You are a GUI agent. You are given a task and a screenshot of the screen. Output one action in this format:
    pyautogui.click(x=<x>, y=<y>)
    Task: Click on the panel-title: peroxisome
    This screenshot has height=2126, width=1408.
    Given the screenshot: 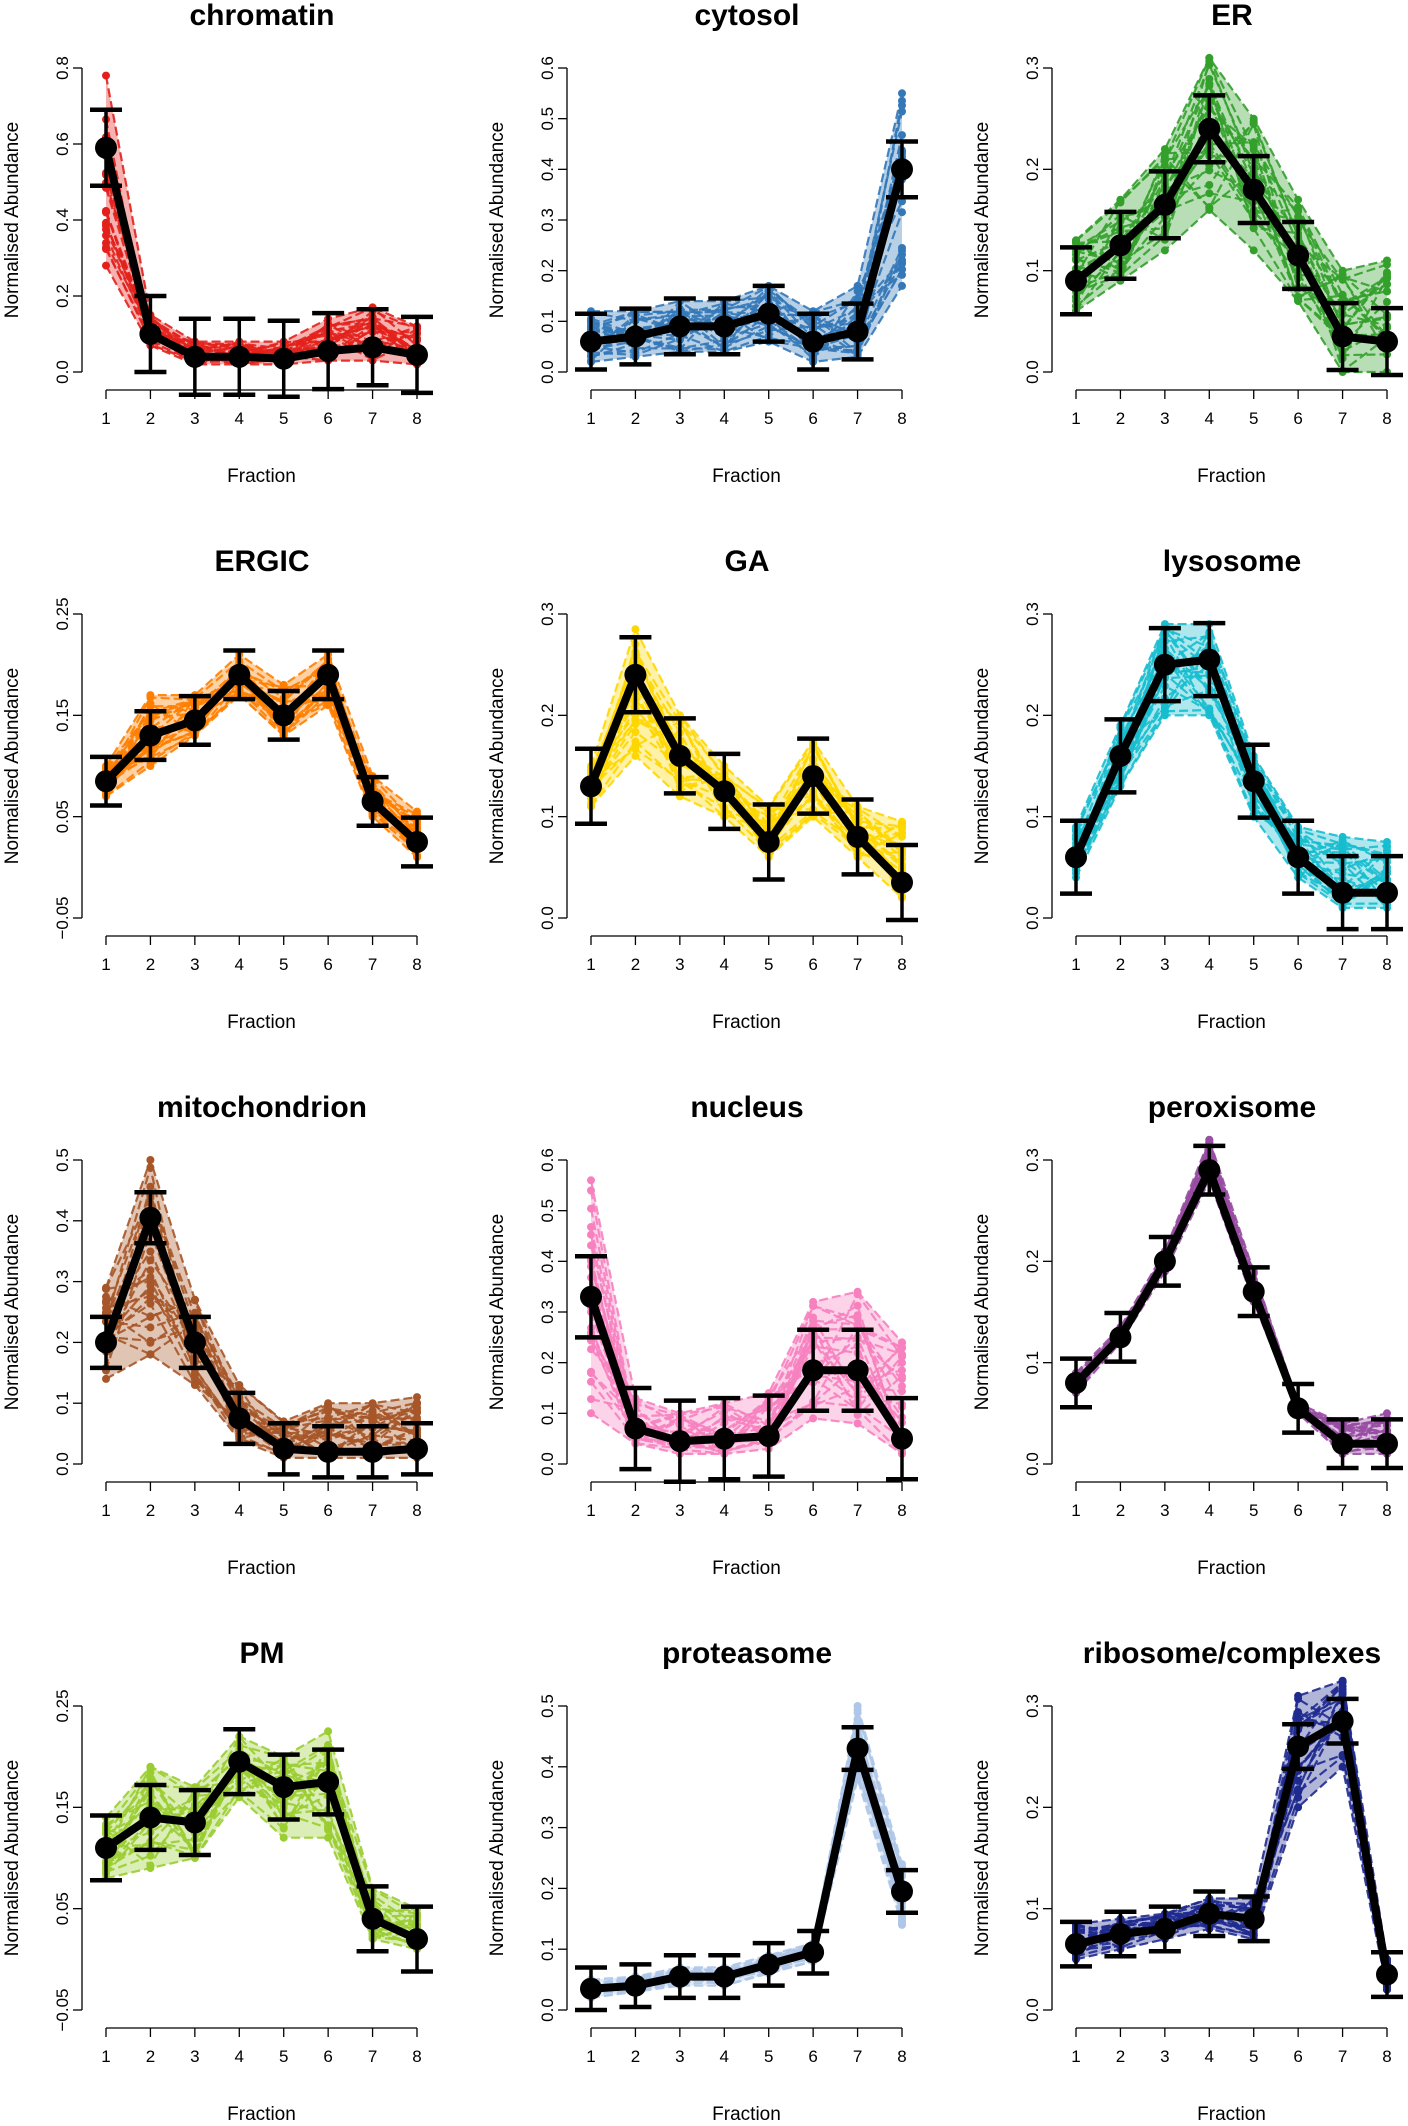 What is the action you would take?
    pyautogui.click(x=1232, y=1107)
    